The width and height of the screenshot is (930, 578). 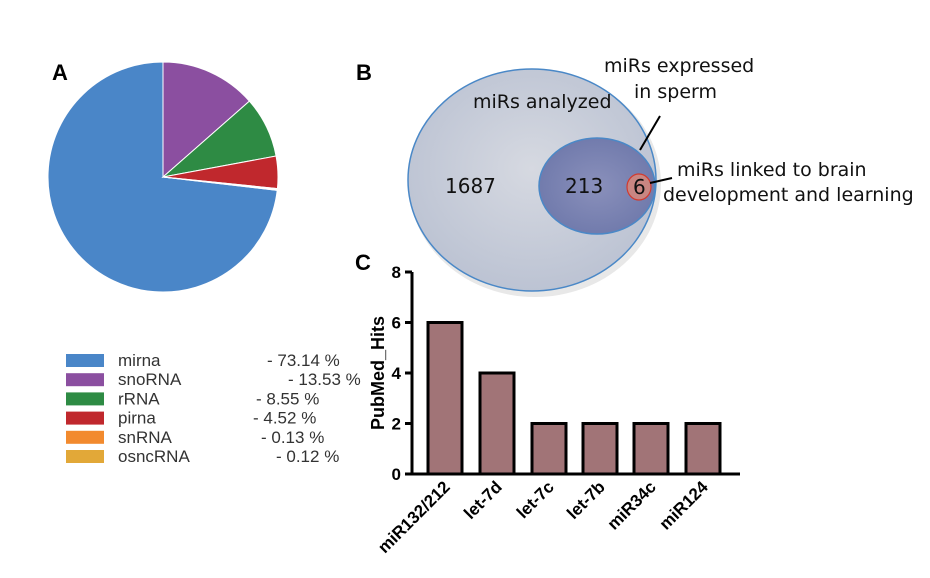 What do you see at coordinates (85, 360) in the screenshot?
I see `legend-swatch-mirna` at bounding box center [85, 360].